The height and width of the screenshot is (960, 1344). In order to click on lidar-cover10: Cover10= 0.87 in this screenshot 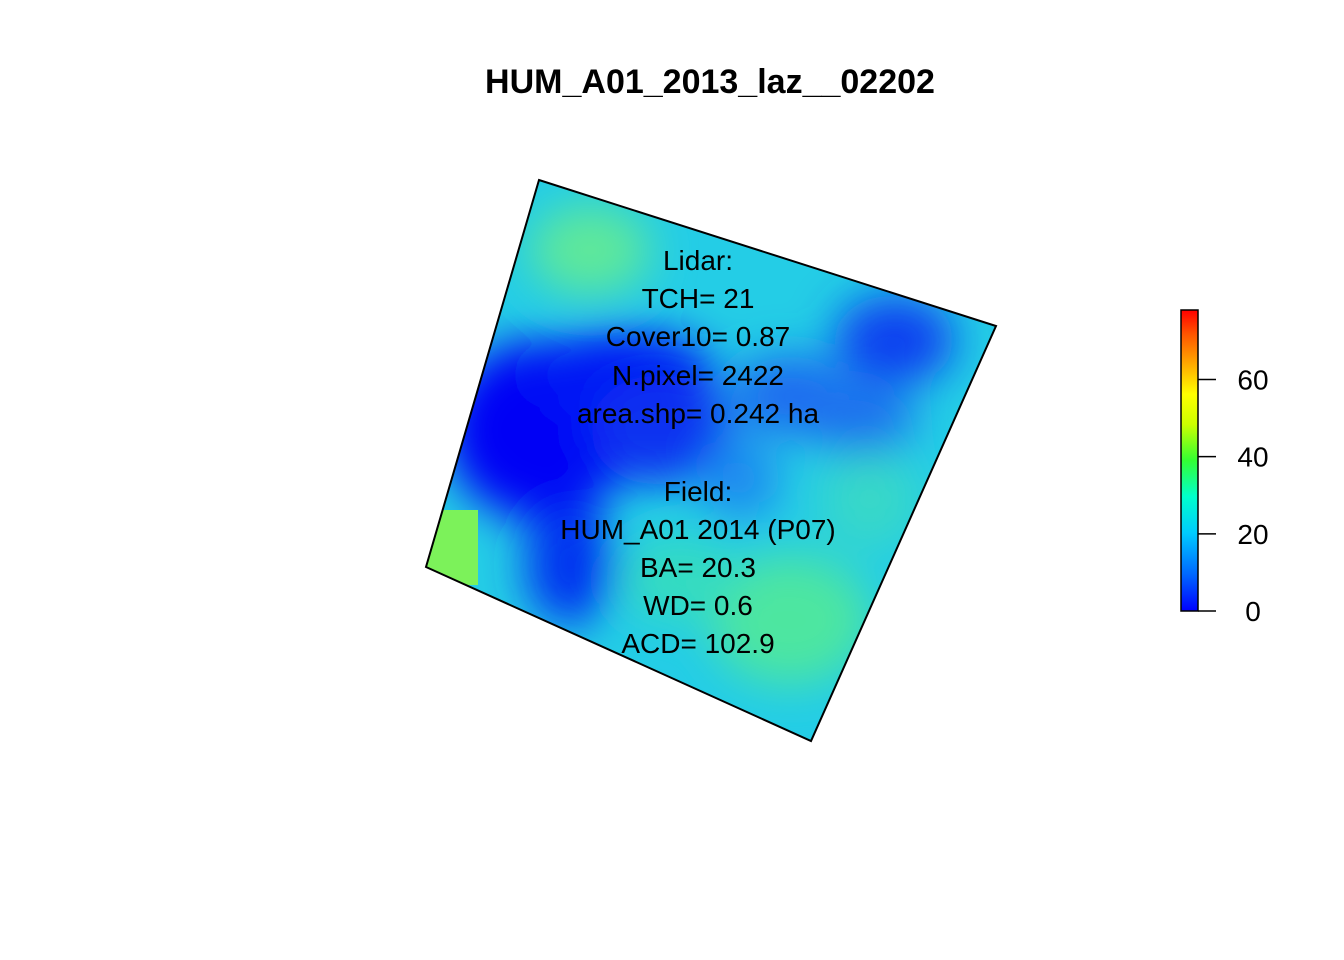, I will do `click(698, 336)`.